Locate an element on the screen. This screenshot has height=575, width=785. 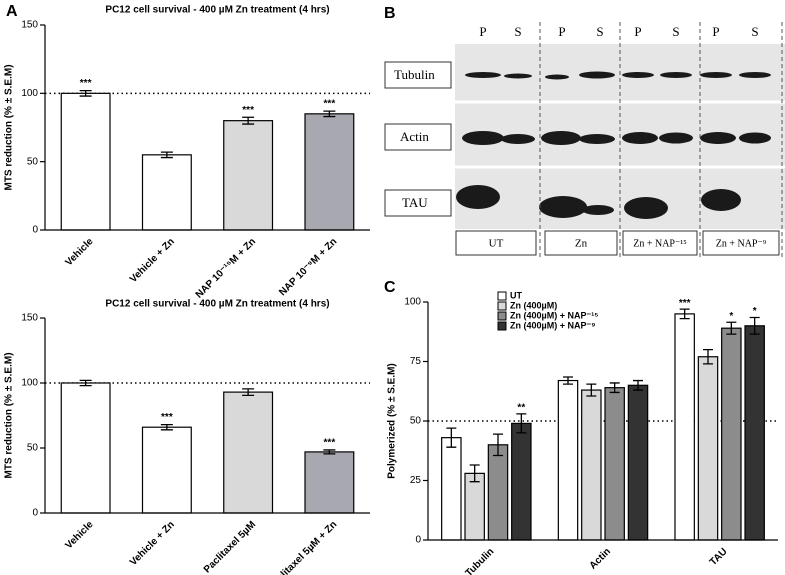
x-tick-label: TAU is located at coordinates (719, 557).